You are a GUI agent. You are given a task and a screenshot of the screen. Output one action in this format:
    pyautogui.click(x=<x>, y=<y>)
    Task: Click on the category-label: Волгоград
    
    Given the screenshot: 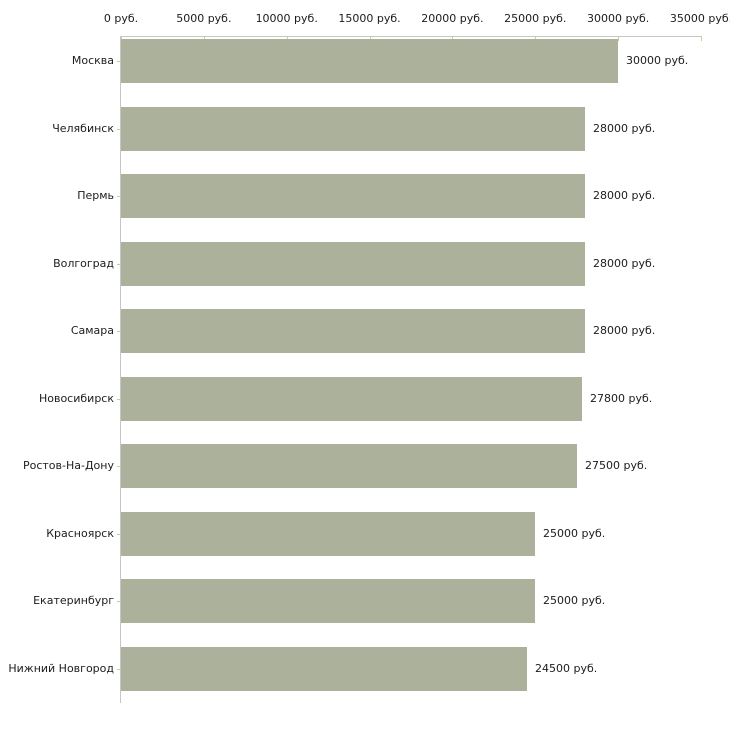 What is the action you would take?
    pyautogui.click(x=83, y=263)
    